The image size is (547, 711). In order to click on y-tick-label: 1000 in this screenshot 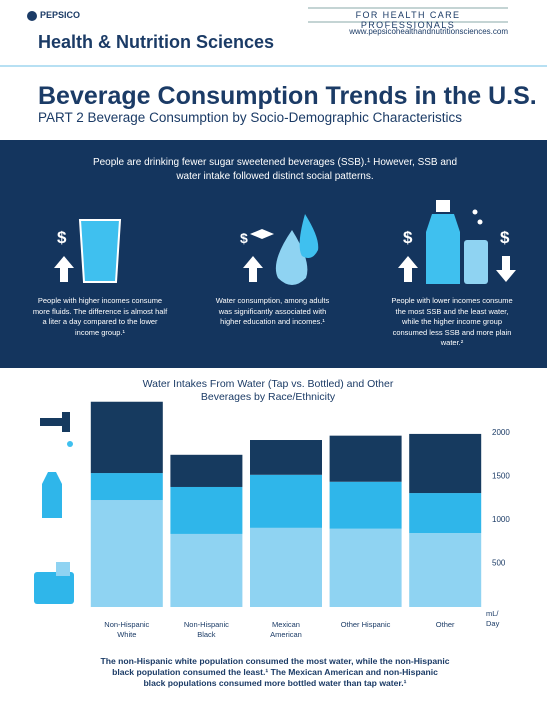, I will do `click(501, 519)`.